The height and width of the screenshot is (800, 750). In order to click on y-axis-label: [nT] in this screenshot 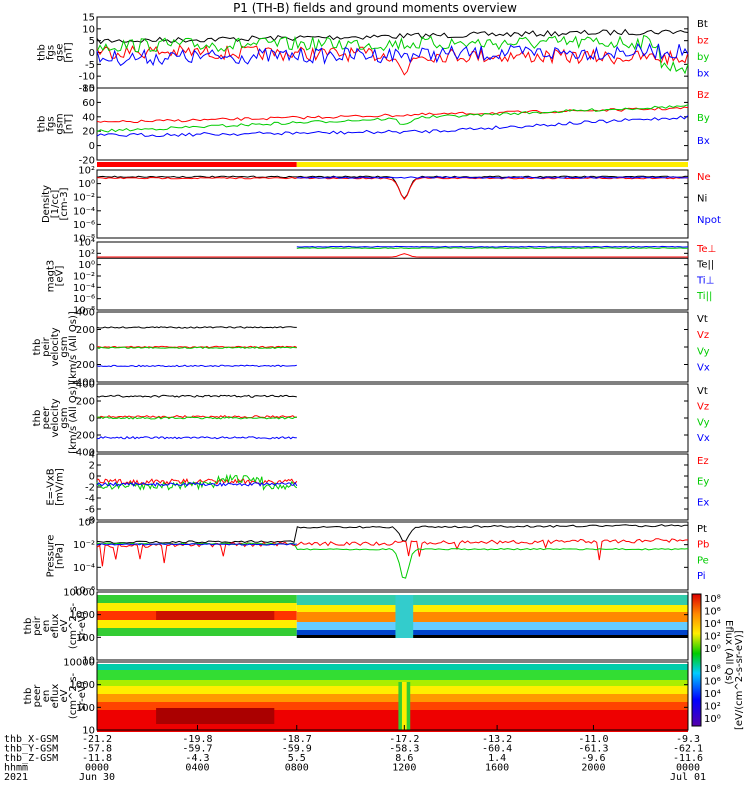, I will do `click(69, 124)`.